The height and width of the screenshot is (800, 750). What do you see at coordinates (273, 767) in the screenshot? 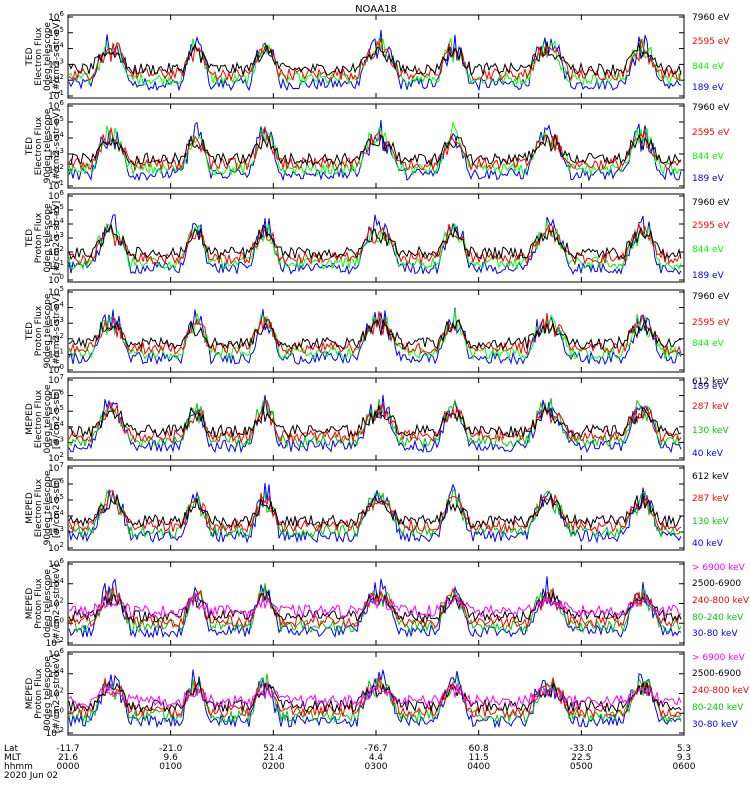
I see `x-tick-hhmm: 0200` at bounding box center [273, 767].